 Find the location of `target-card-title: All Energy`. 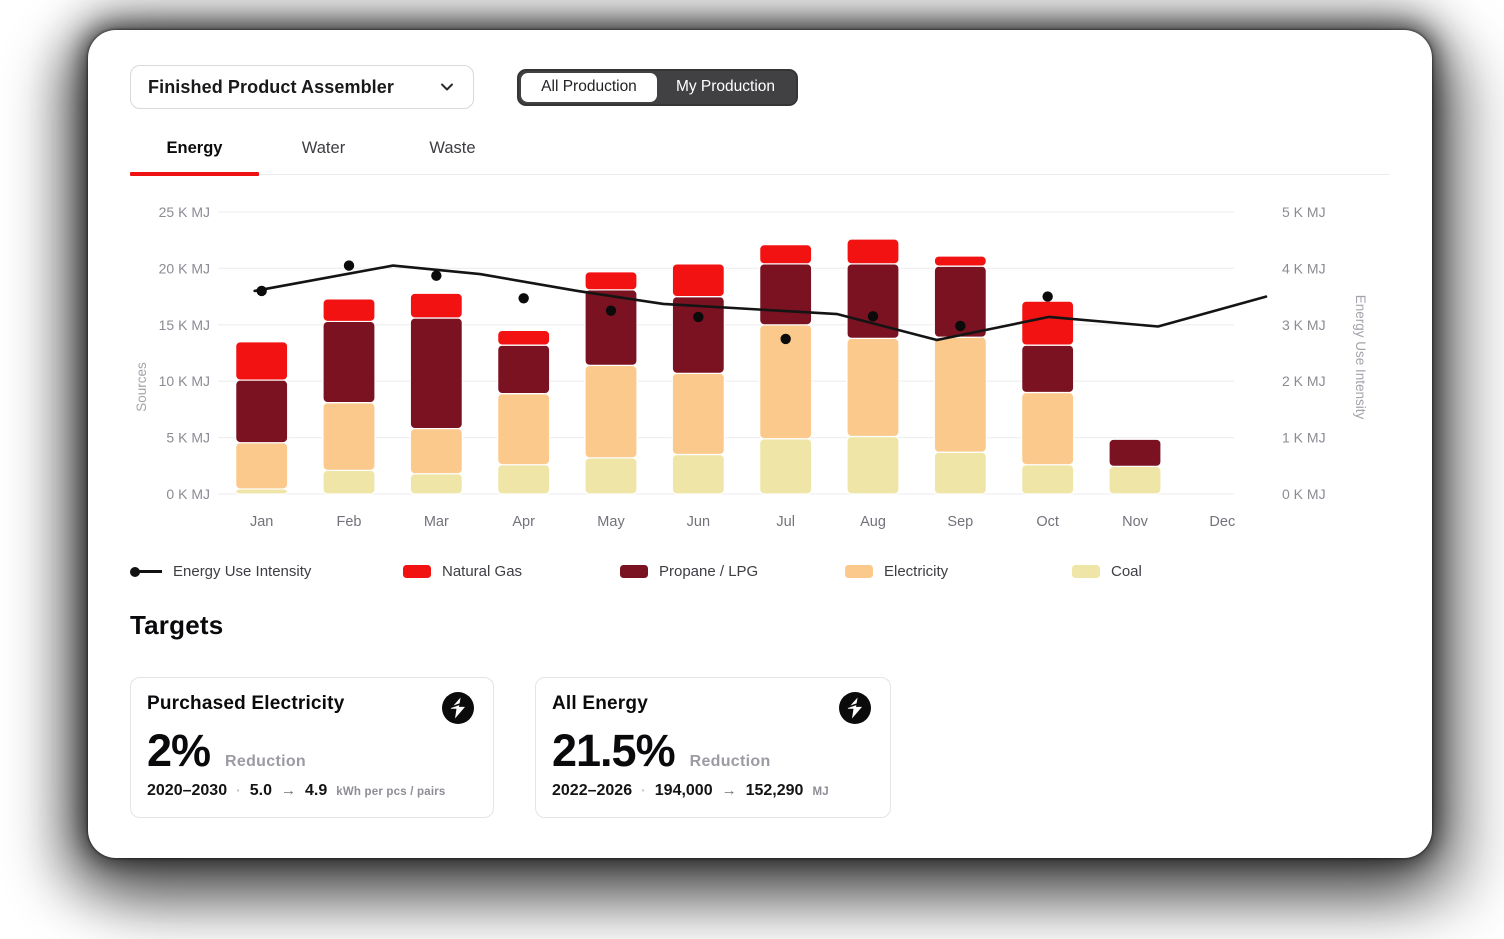

target-card-title: All Energy is located at coordinates (600, 703).